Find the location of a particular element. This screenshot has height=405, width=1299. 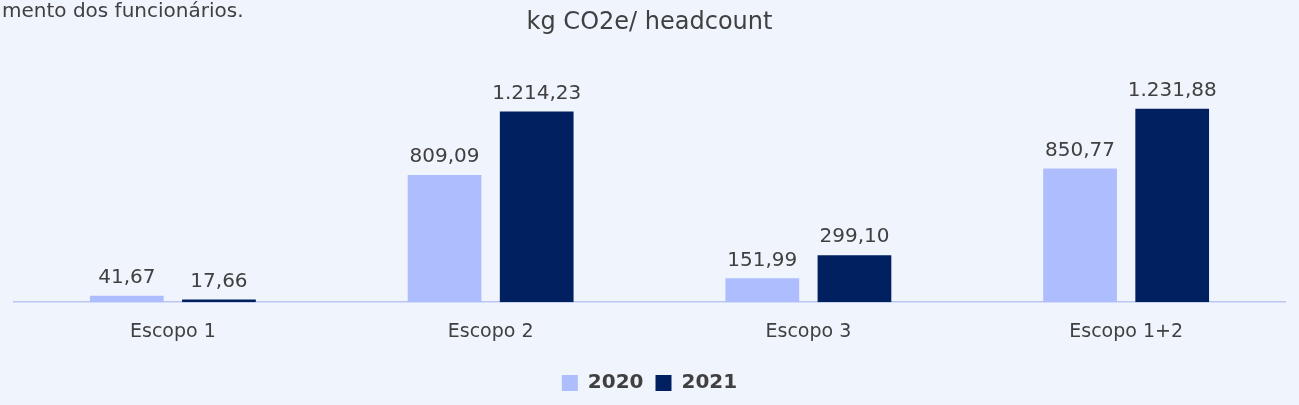

x-tick-label: Escopo 3 is located at coordinates (808, 329).